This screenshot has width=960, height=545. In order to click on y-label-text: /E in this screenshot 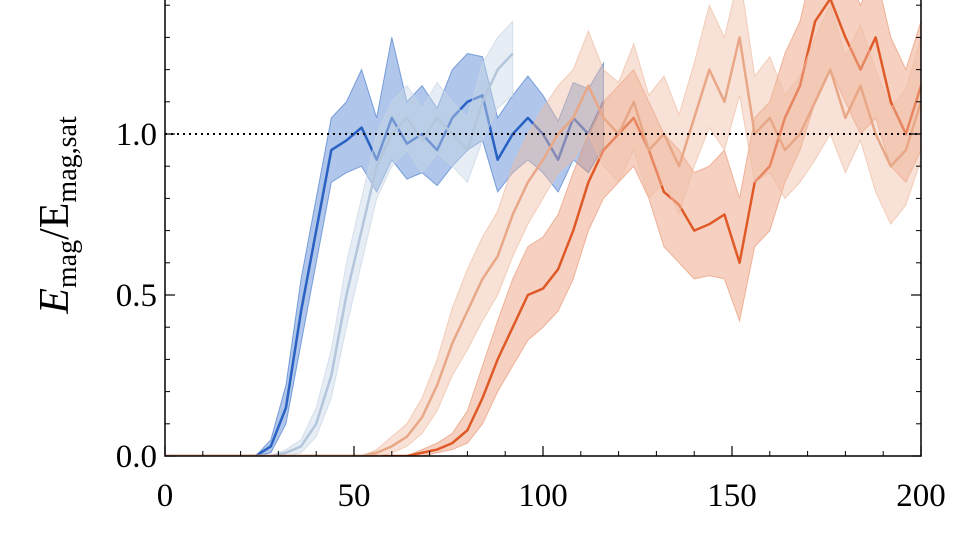, I will do `click(55, 221)`.